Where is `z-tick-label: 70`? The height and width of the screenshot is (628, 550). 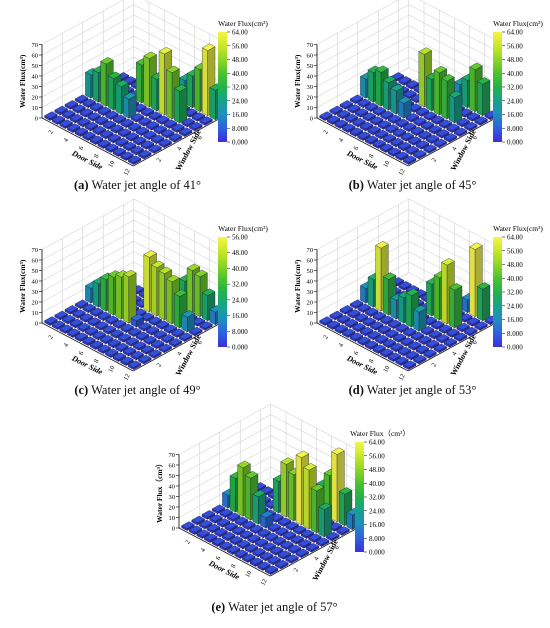
z-tick-label: 70 is located at coordinates (310, 45).